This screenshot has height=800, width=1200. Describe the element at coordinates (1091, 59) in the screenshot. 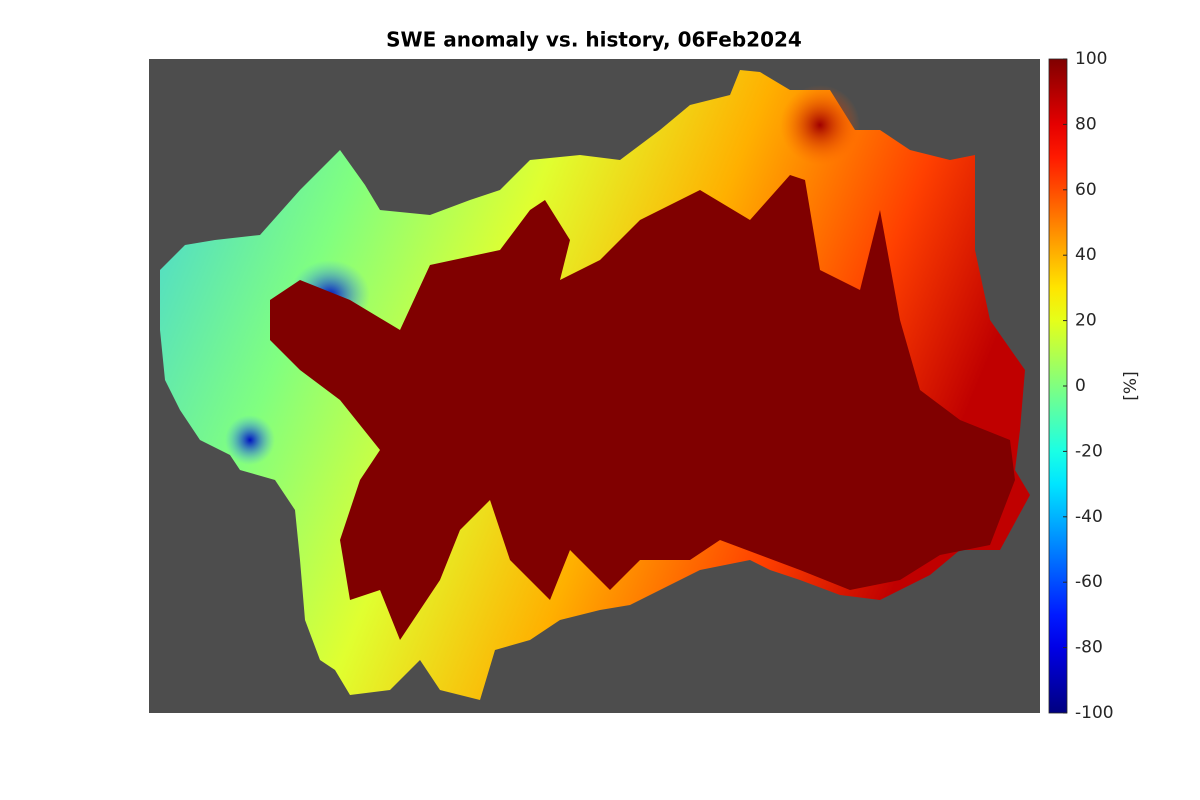

I see `colorbar-tick-label: 100` at that location.